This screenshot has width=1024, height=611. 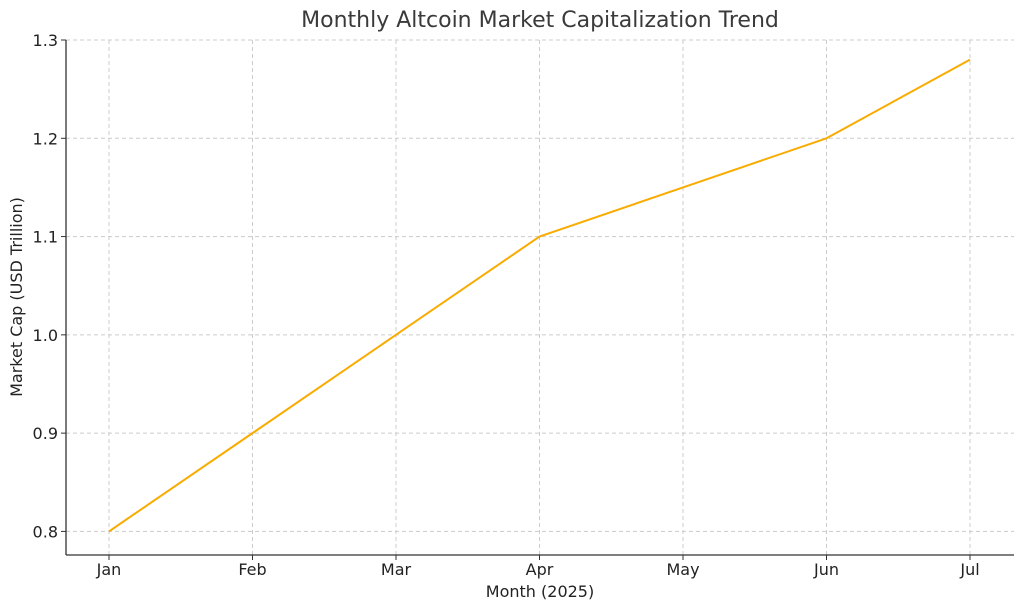 I want to click on y-tick-label: 1.3, so click(x=45, y=40).